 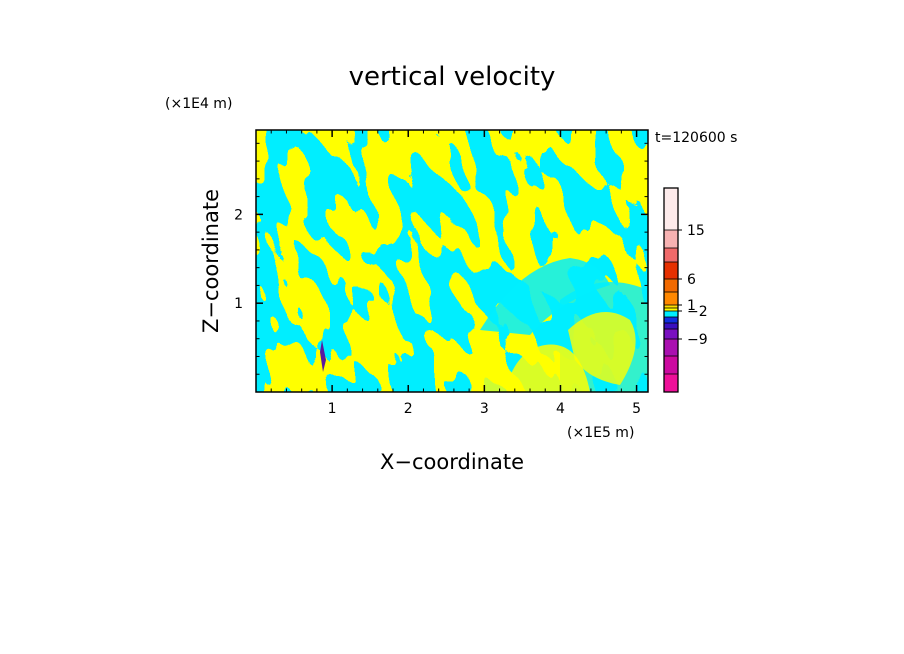 I want to click on x-tick-label: 2, so click(x=408, y=409).